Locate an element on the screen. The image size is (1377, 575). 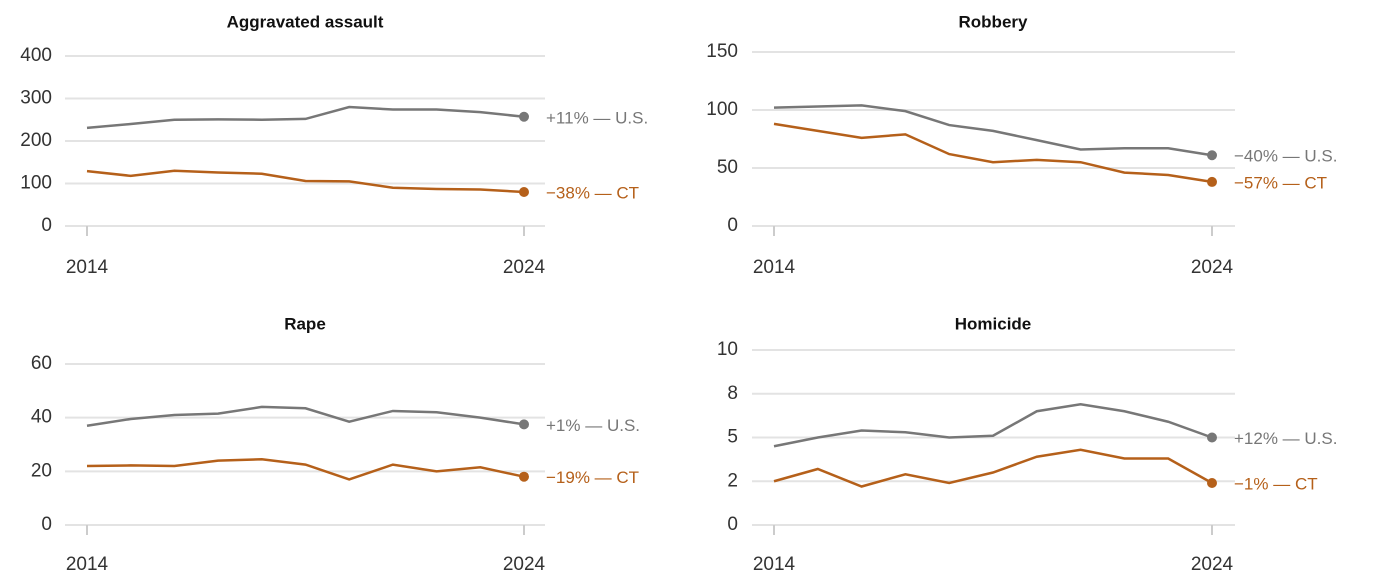
end-label: −38% — CT is located at coordinates (592, 192).